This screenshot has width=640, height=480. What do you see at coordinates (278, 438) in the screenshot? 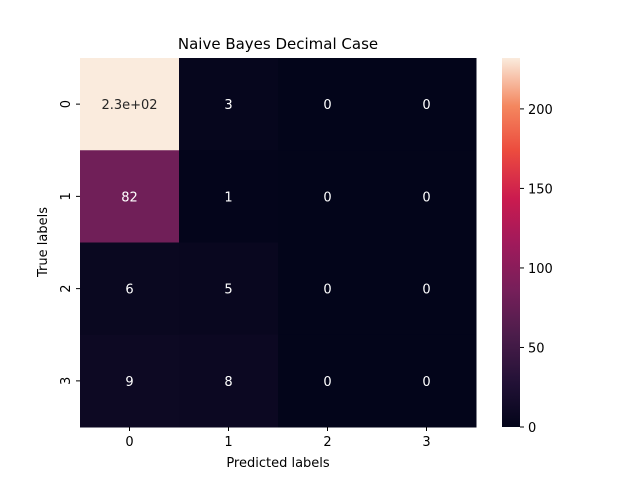
I see `x-axis-ticks: 0 1 2 3` at bounding box center [278, 438].